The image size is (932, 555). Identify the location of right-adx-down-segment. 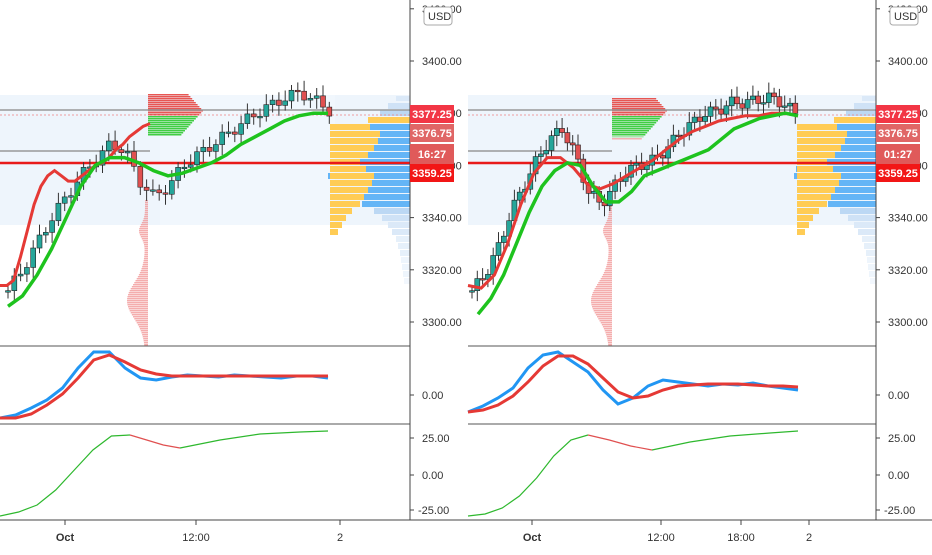
(620, 442).